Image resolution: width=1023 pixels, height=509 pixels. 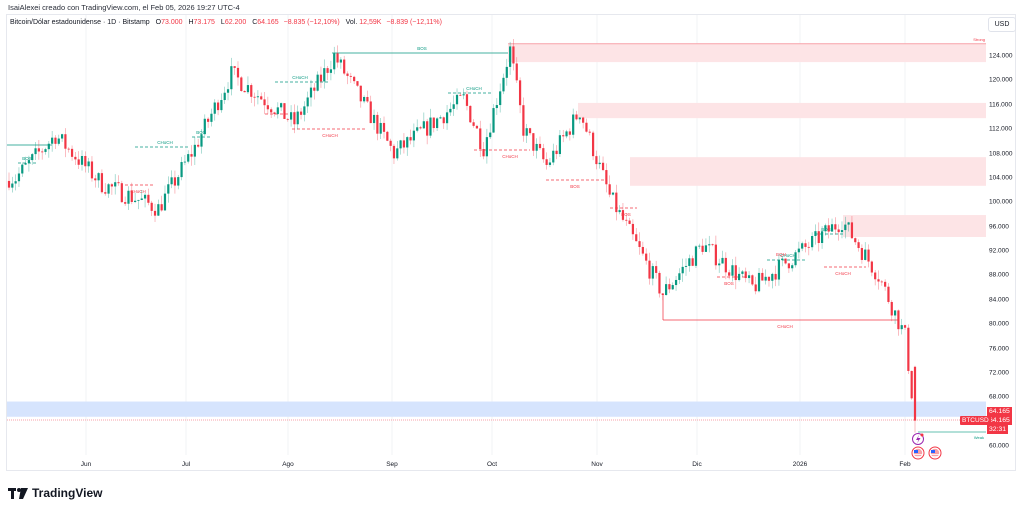 I want to click on symbol-price-tag: BTCUSD, so click(x=975, y=420).